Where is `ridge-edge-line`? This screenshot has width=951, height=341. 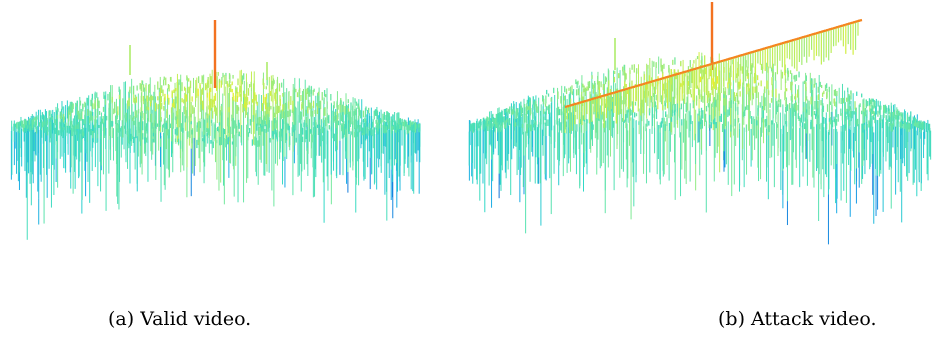 ridge-edge-line is located at coordinates (860, 20).